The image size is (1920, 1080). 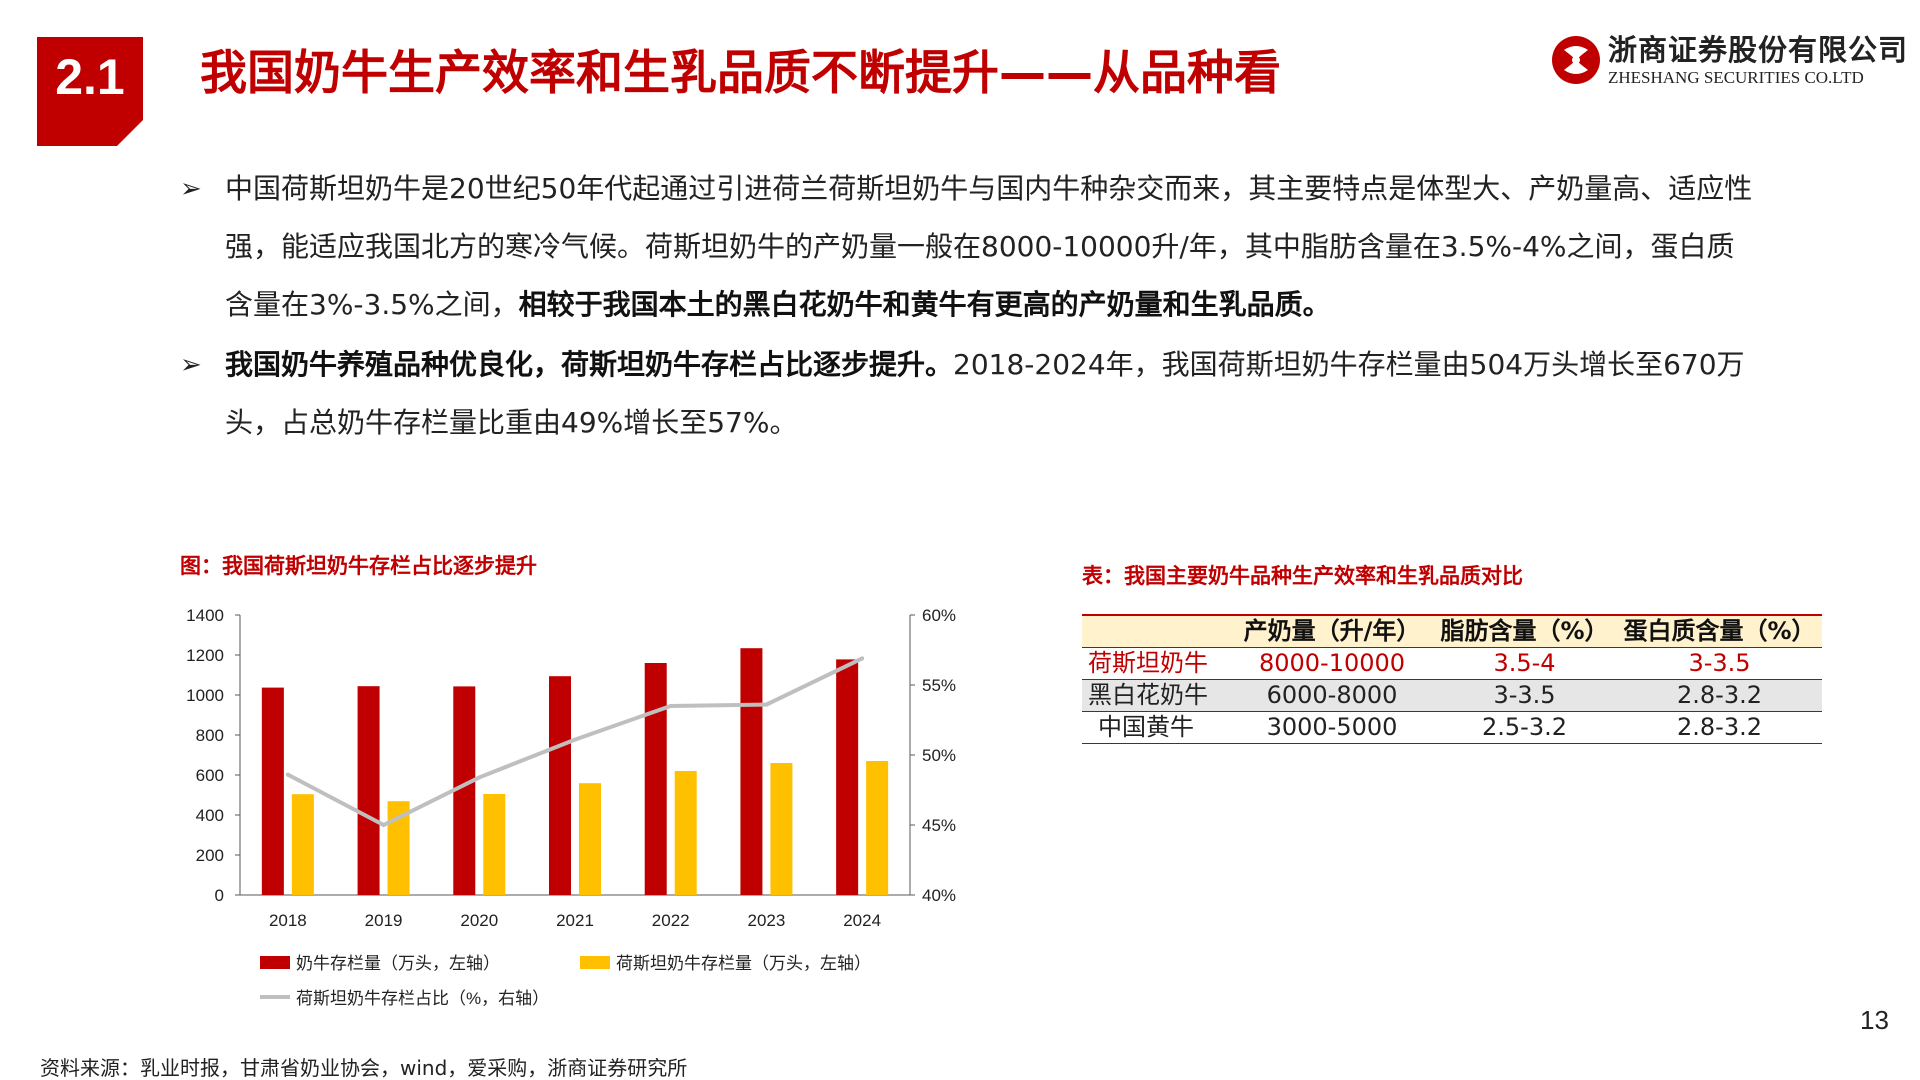 What do you see at coordinates (939, 895) in the screenshot?
I see `right-tick-label: 40%` at bounding box center [939, 895].